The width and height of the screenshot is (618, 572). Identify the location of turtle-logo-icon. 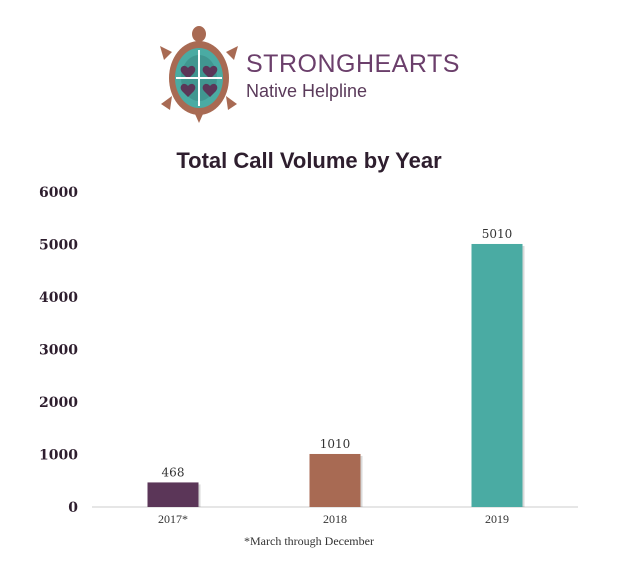
(199, 74).